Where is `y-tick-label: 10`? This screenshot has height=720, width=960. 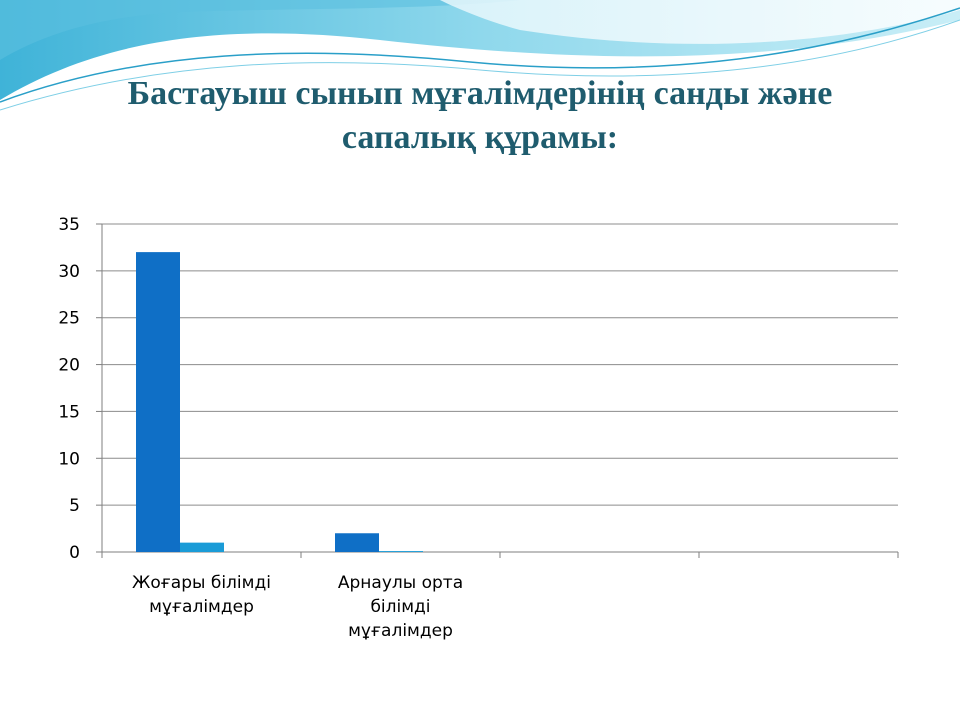
y-tick-label: 10 is located at coordinates (69, 459).